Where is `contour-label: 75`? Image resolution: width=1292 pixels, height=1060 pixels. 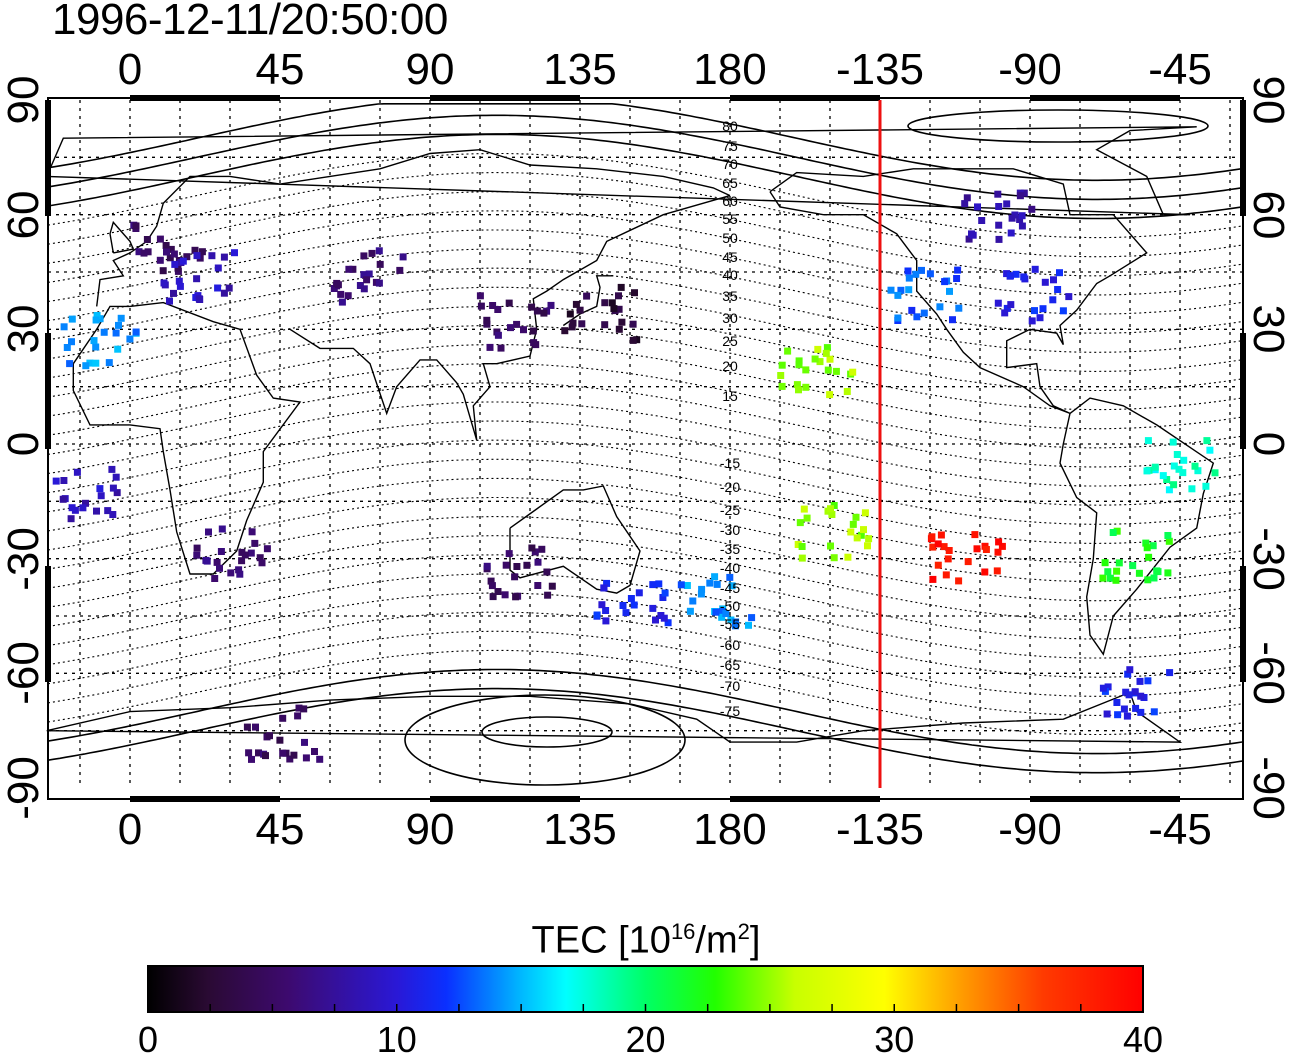
contour-label: 75 is located at coordinates (730, 146).